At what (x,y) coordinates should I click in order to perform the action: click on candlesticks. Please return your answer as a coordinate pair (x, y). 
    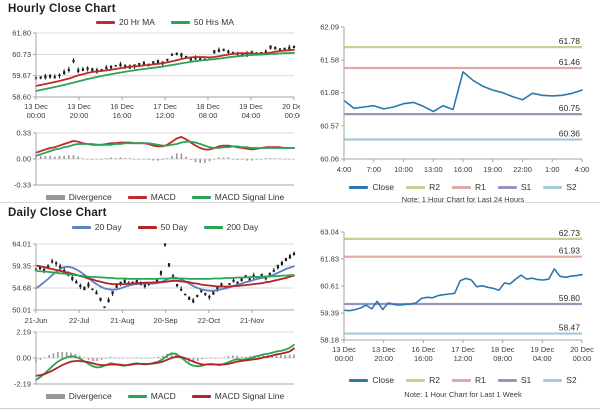
    Looking at the image, I should click on (165, 62).